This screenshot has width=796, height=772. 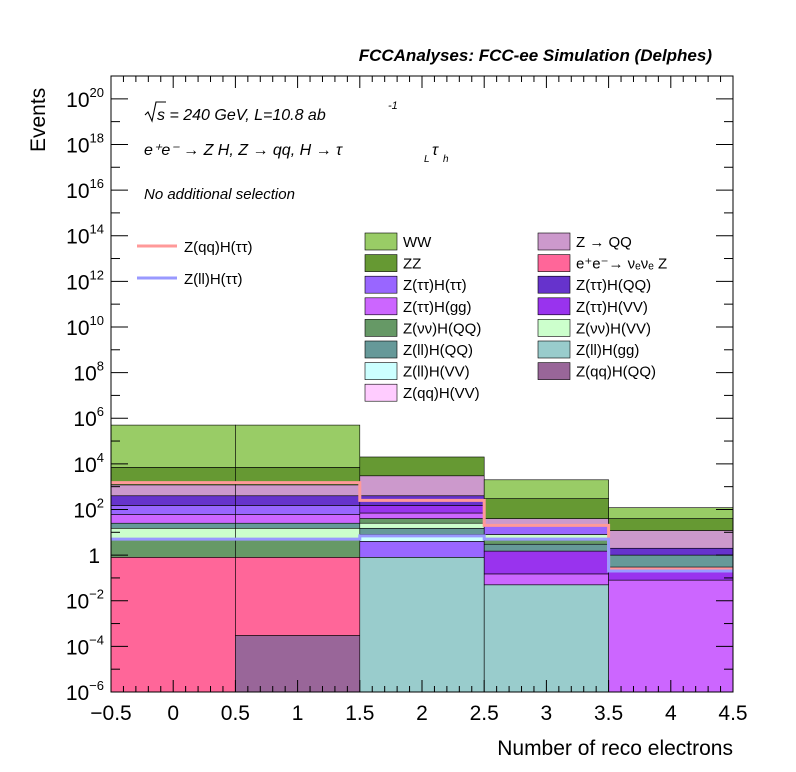 I want to click on plot-header: FCCAnalyses: FCC-ee Simulation (Delphes), so click(x=536, y=55).